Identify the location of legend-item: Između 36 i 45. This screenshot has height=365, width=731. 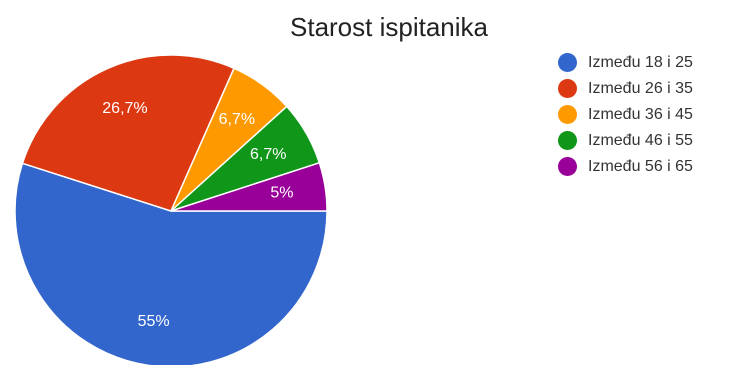
(625, 114).